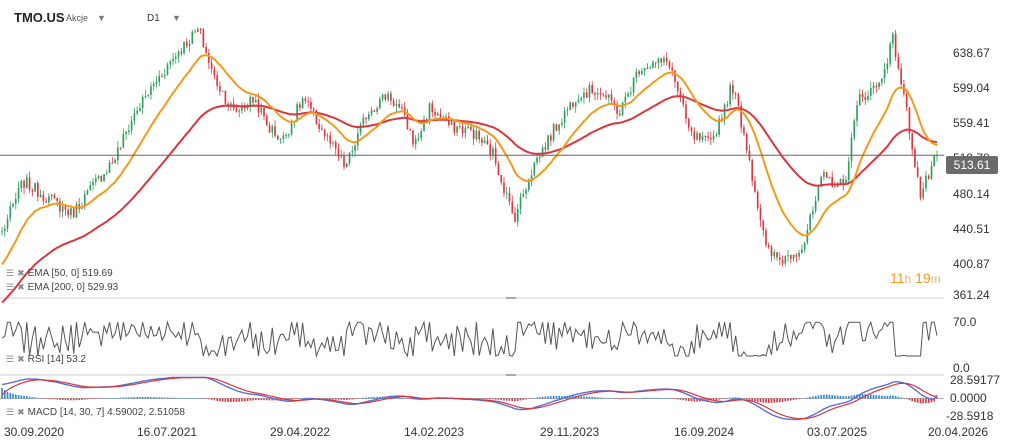 The height and width of the screenshot is (447, 1013). Describe the element at coordinates (167, 432) in the screenshot. I see `date-axis-tick: 16.07.2021` at that location.